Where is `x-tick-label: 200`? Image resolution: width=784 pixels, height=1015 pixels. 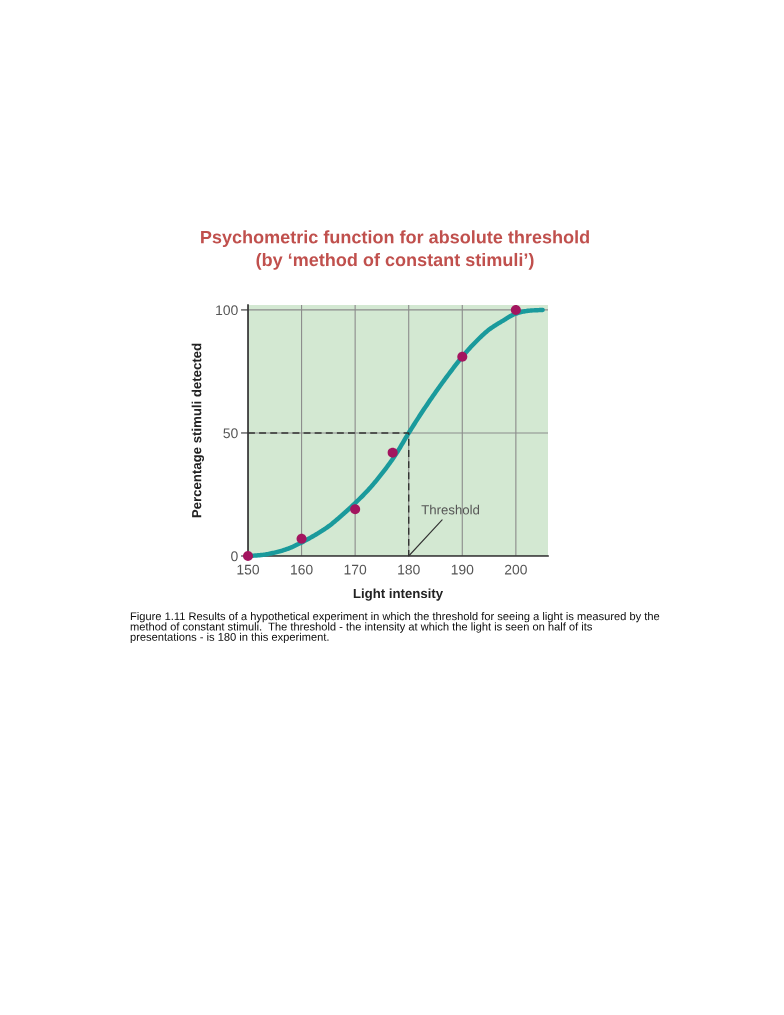
x-tick-label: 200 is located at coordinates (515, 569).